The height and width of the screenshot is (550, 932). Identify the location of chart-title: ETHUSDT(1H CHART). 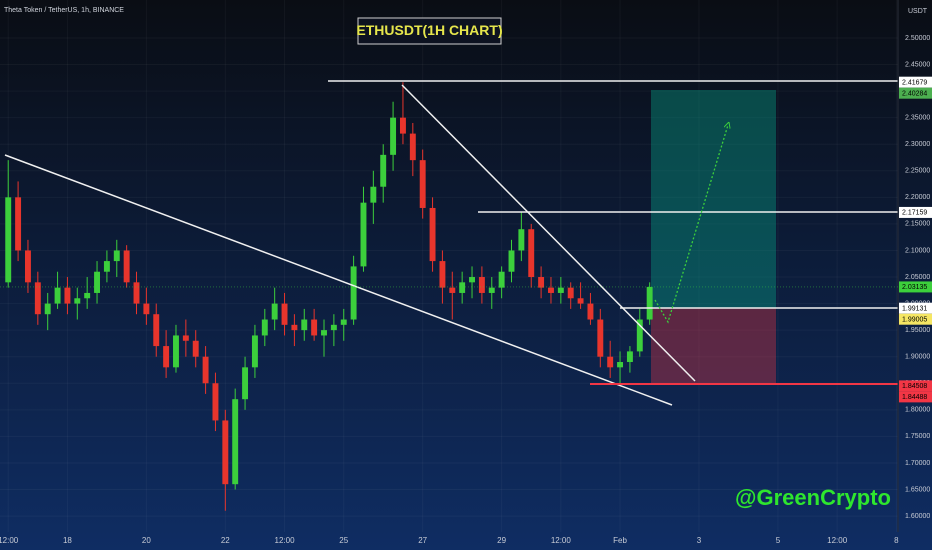
(429, 30).